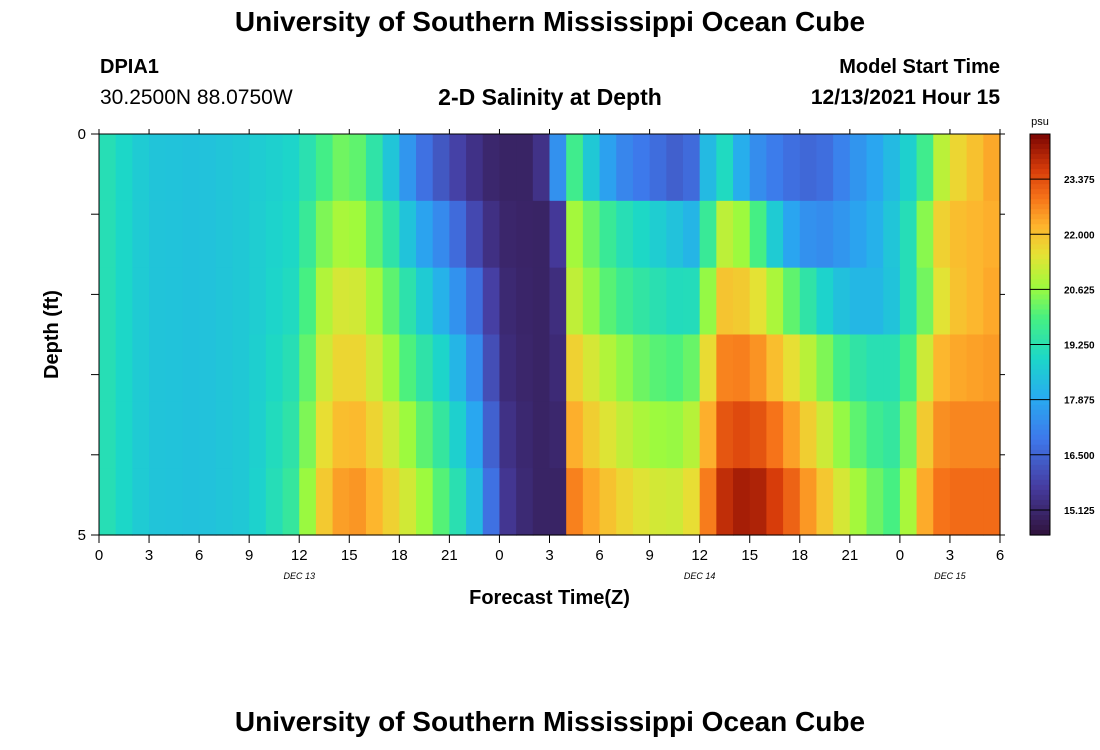  What do you see at coordinates (196, 97) in the screenshot?
I see `station-coordinates: 30.2500N 88.0750W` at bounding box center [196, 97].